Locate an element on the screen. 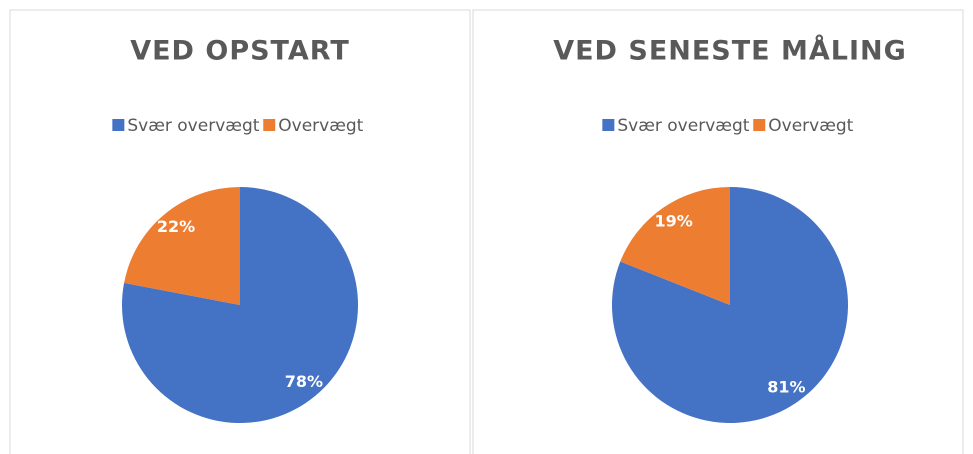 The width and height of the screenshot is (973, 454). chart-title: VED SENESTE MÅLING is located at coordinates (730, 51).